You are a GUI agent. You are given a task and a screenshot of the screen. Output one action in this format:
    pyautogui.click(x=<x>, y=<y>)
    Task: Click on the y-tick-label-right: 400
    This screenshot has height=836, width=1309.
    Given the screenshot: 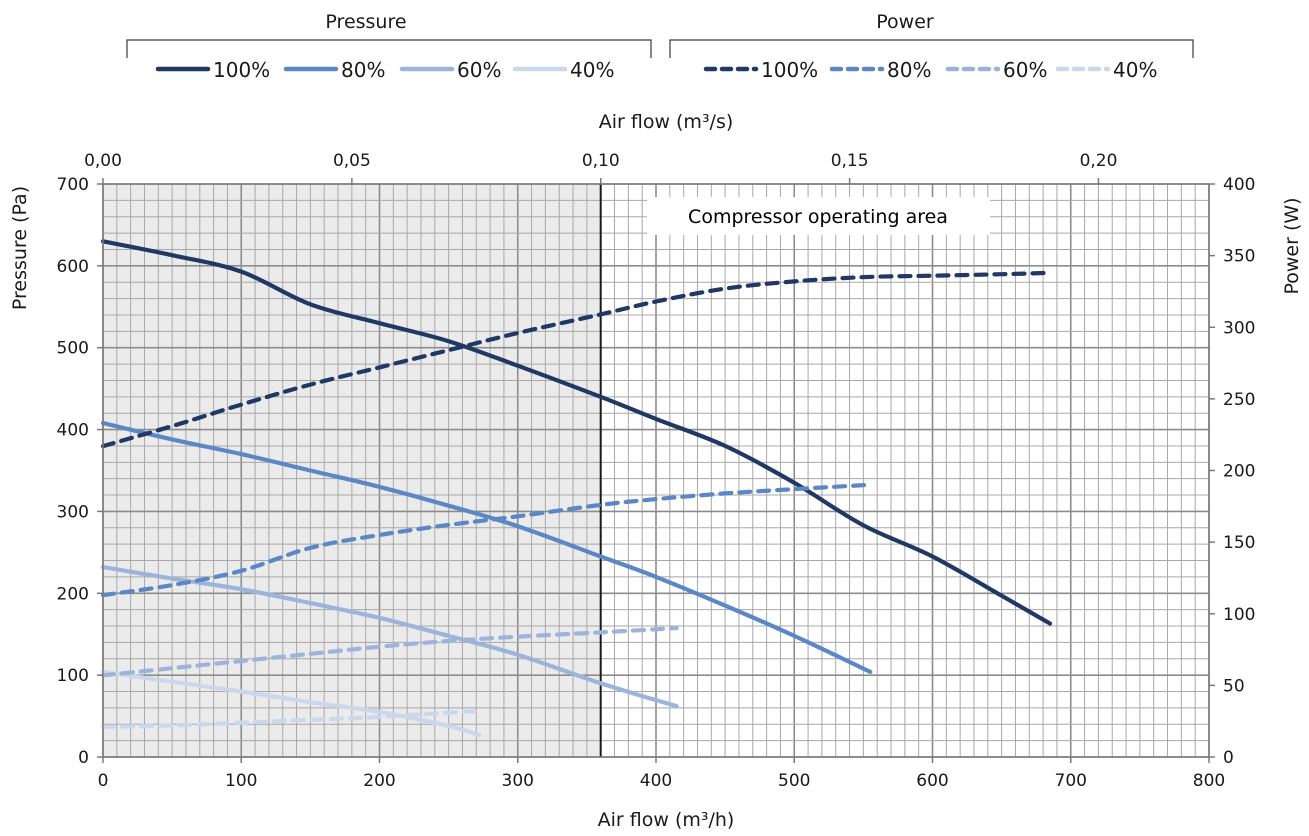 What is the action you would take?
    pyautogui.click(x=1239, y=185)
    